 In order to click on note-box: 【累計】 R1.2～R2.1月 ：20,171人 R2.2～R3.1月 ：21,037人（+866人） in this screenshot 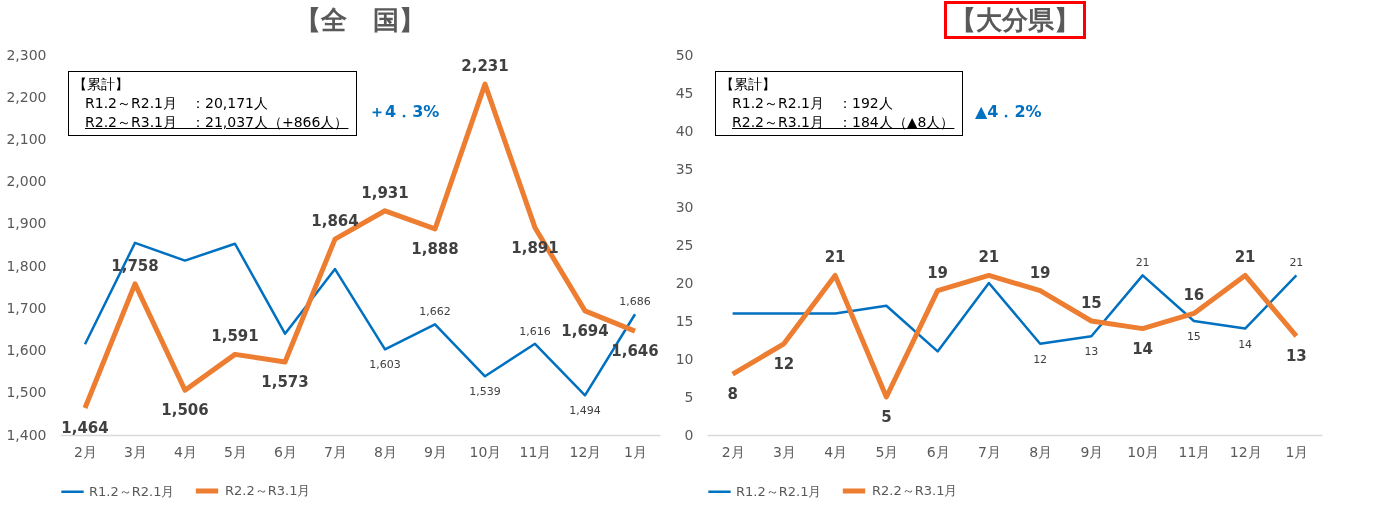, I will do `click(213, 103)`.